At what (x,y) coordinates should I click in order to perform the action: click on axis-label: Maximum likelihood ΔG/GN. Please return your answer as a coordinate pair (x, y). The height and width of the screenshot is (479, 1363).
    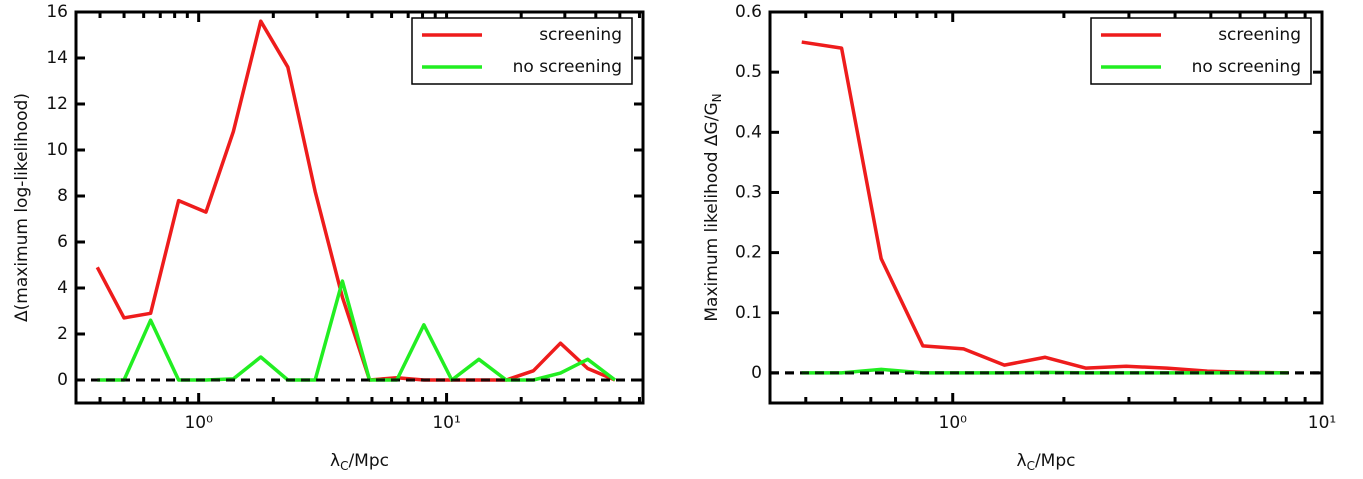
    Looking at the image, I should click on (713, 207).